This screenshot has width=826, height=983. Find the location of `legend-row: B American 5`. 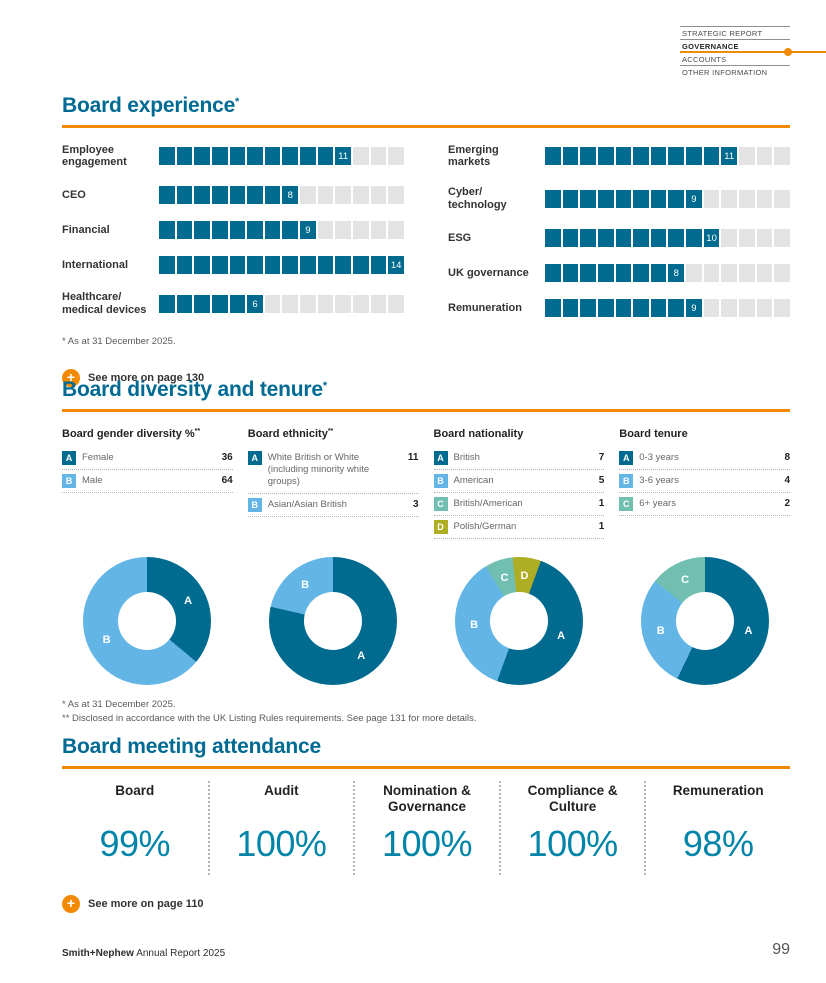

legend-row: B American 5 is located at coordinates (519, 481).